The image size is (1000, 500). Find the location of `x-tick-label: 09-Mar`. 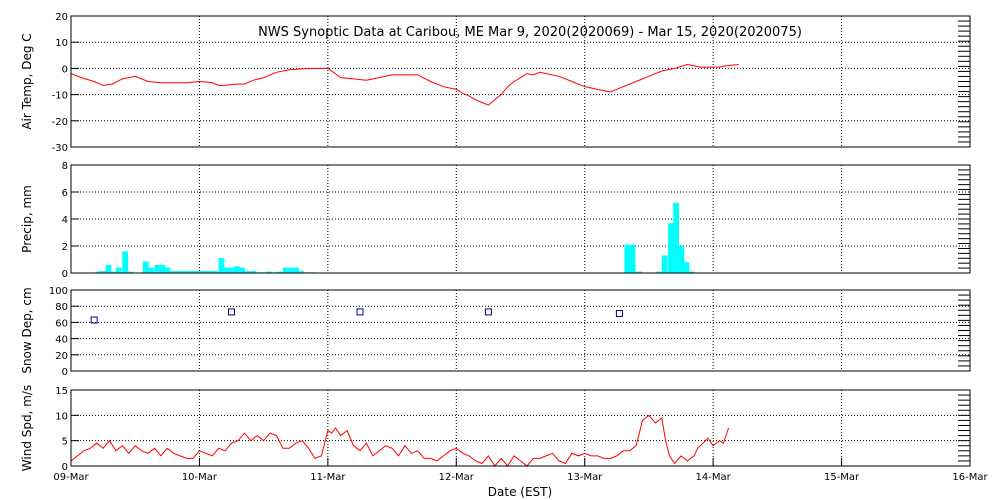

x-tick-label: 09-Mar is located at coordinates (71, 477).